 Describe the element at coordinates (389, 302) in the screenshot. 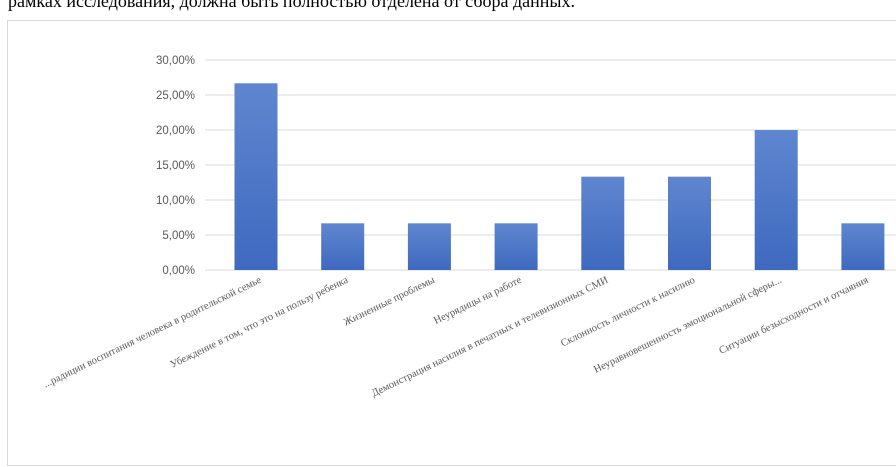

I see `x-category-label: Жизненные проблемы` at that location.